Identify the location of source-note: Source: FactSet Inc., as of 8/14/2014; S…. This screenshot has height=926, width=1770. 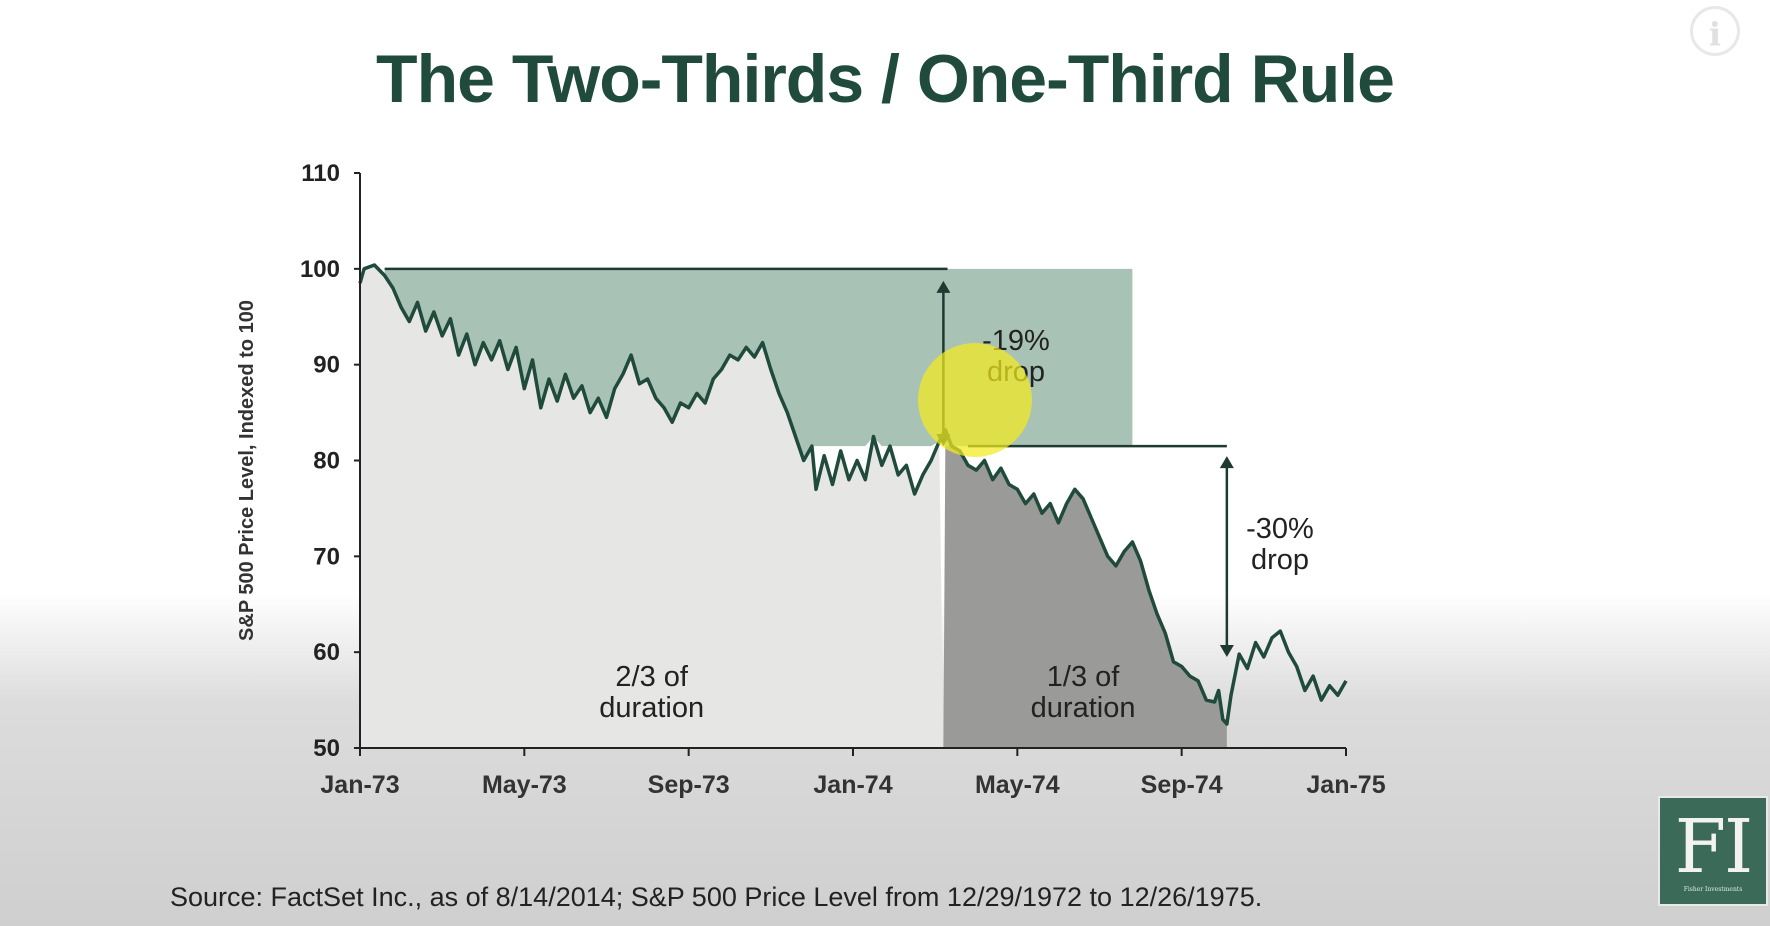
(716, 897).